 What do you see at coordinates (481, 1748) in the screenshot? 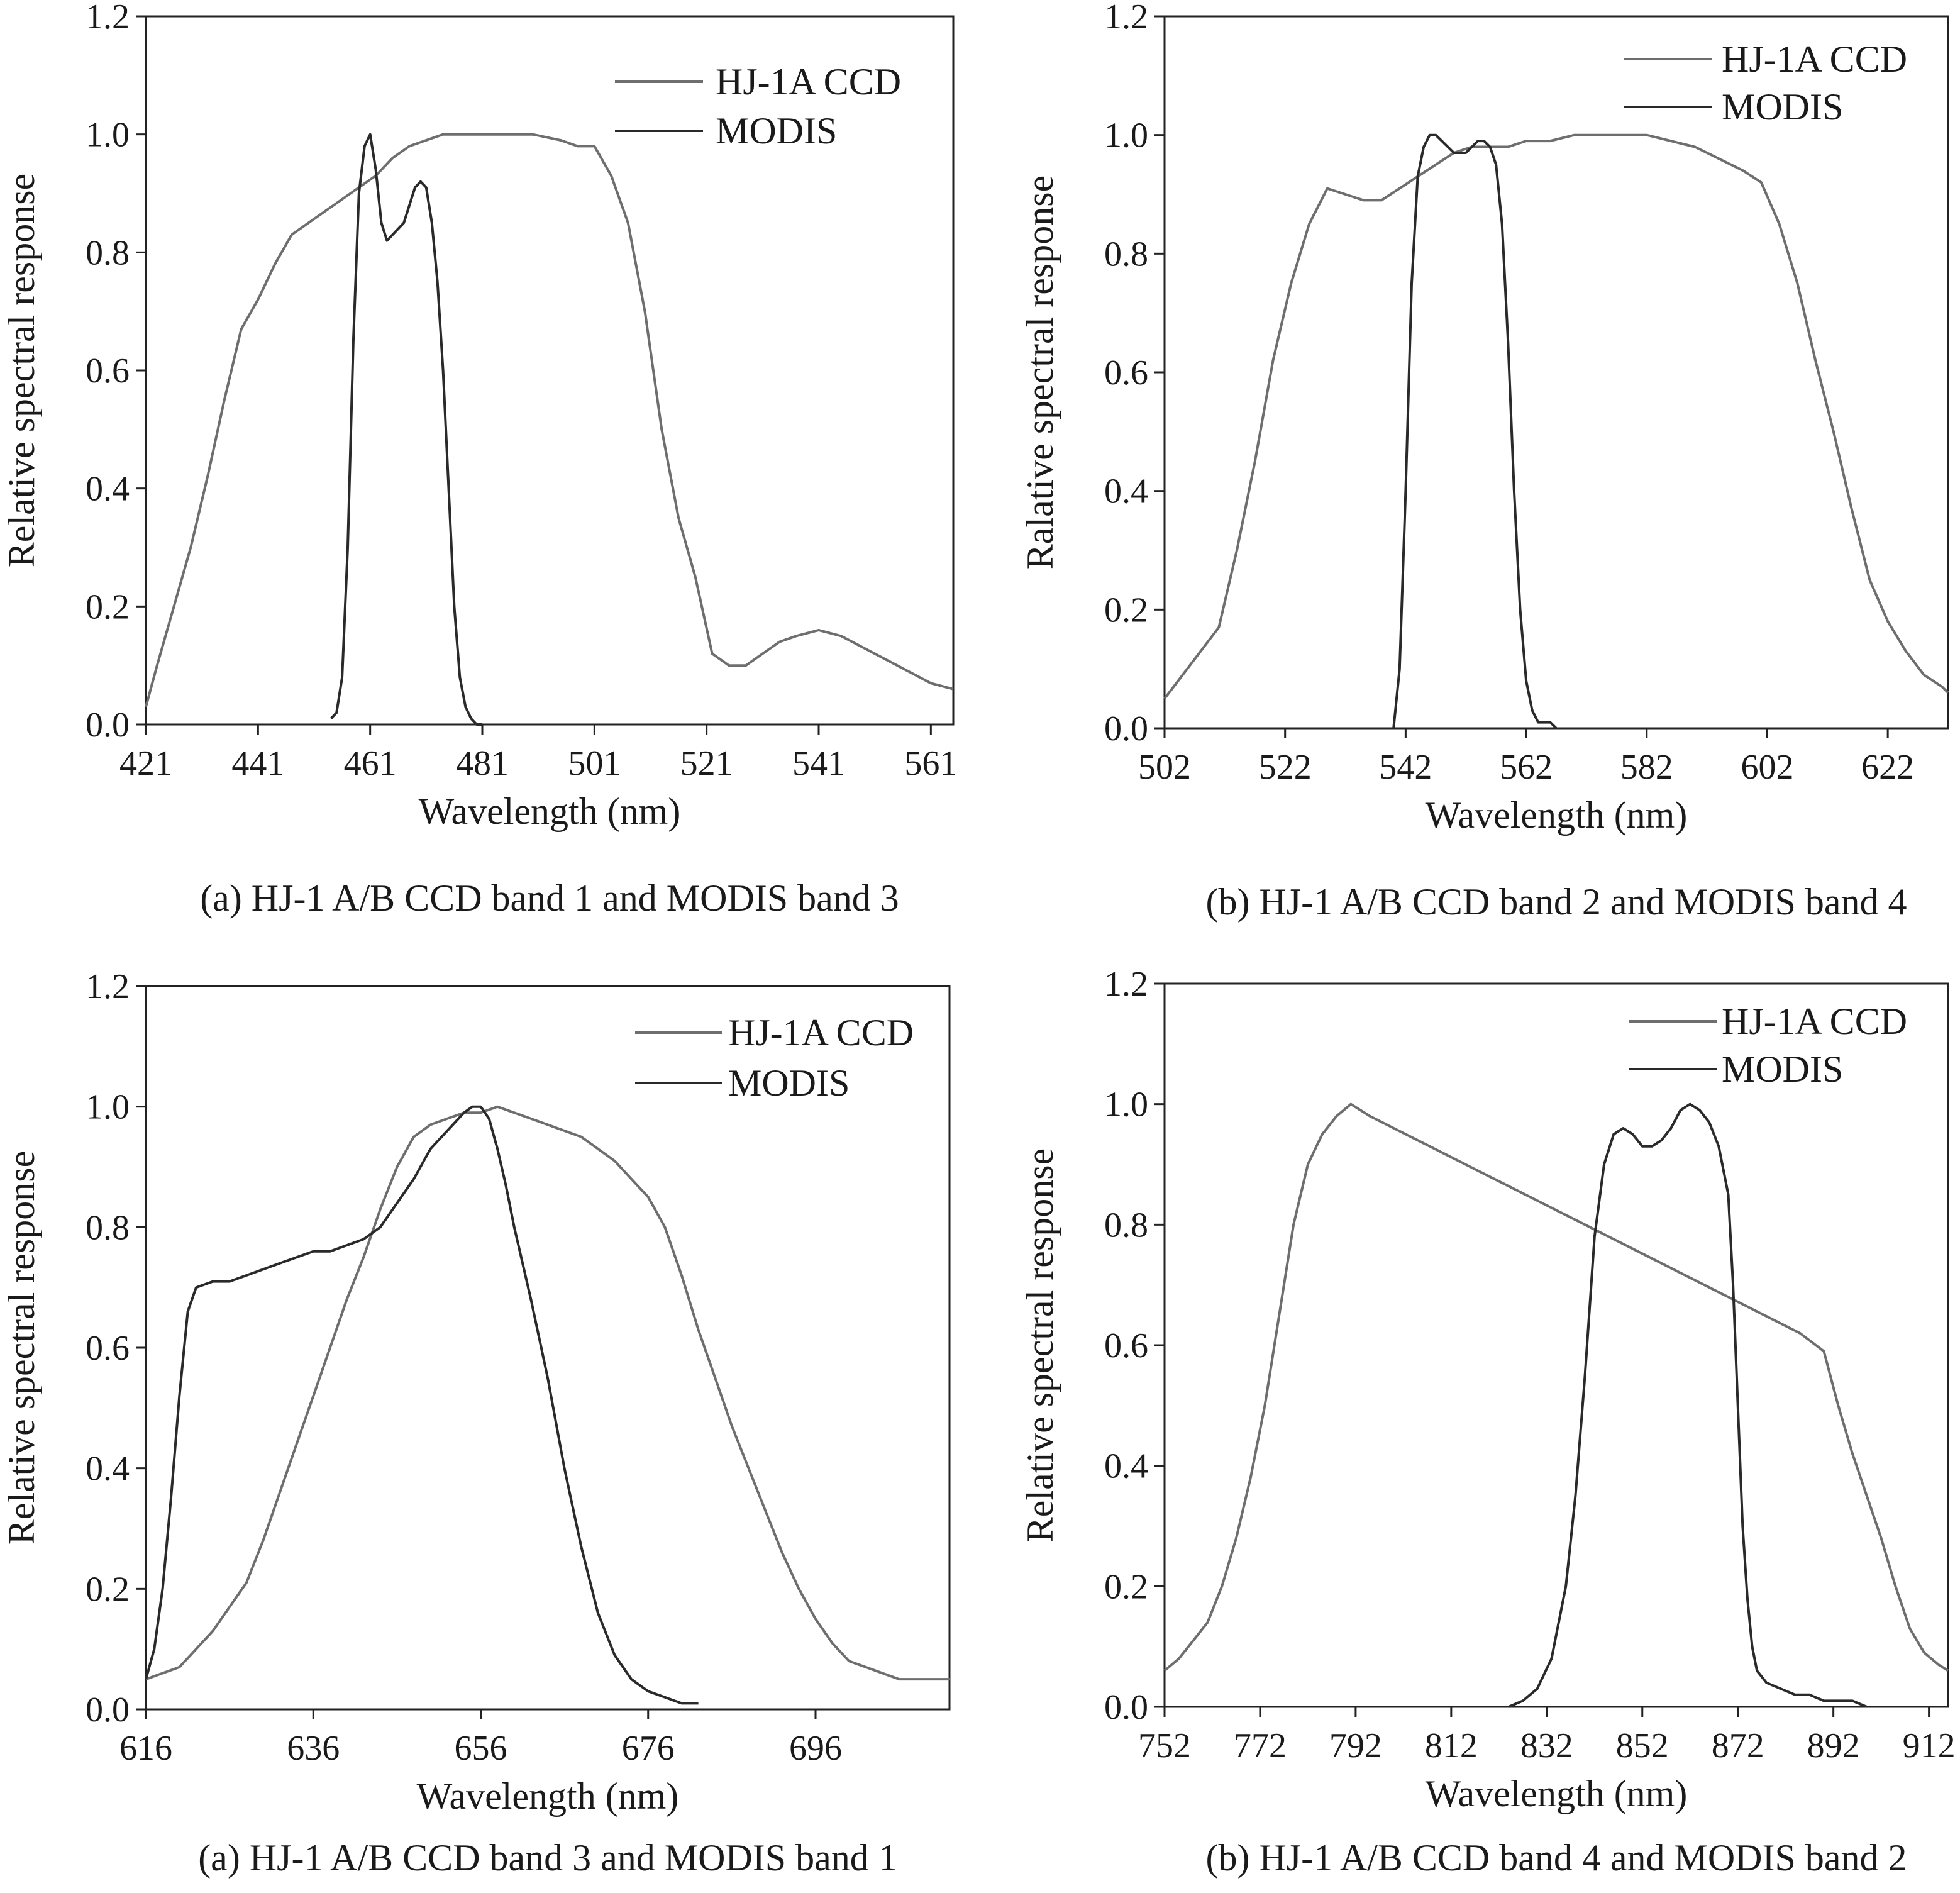
I see `x-tick-label: 656` at bounding box center [481, 1748].